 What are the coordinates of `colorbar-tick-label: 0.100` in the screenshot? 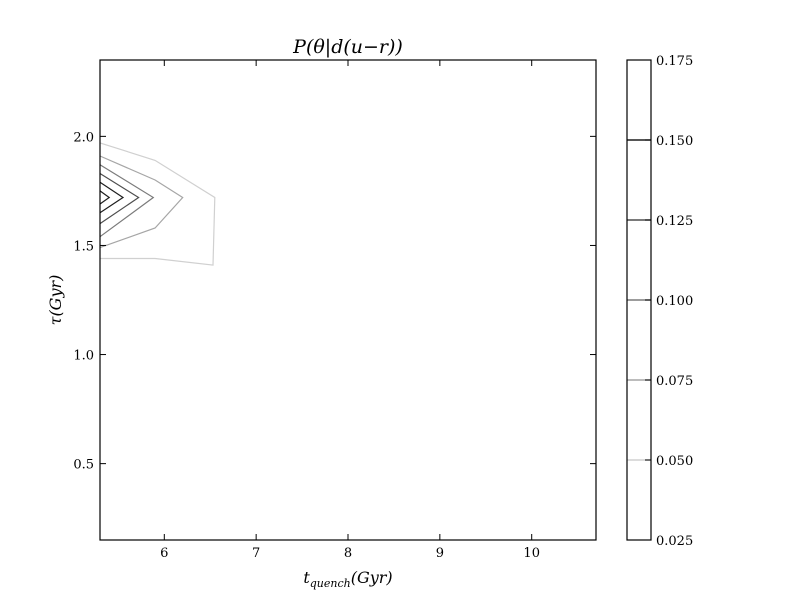 It's located at (674, 301).